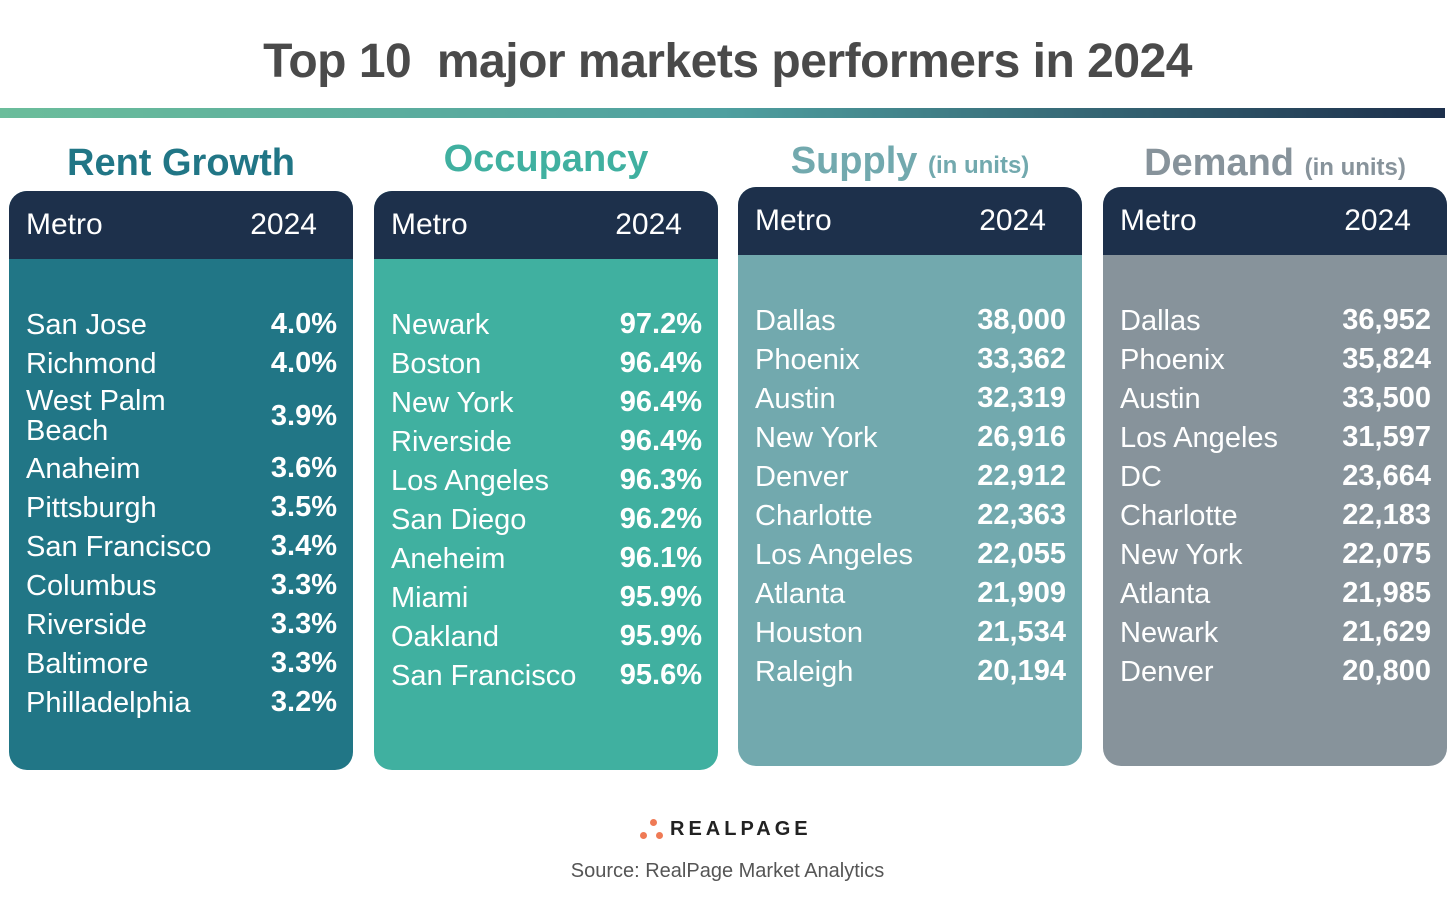 This screenshot has width=1455, height=903. What do you see at coordinates (445, 636) in the screenshot?
I see `metro-name: Oakland` at bounding box center [445, 636].